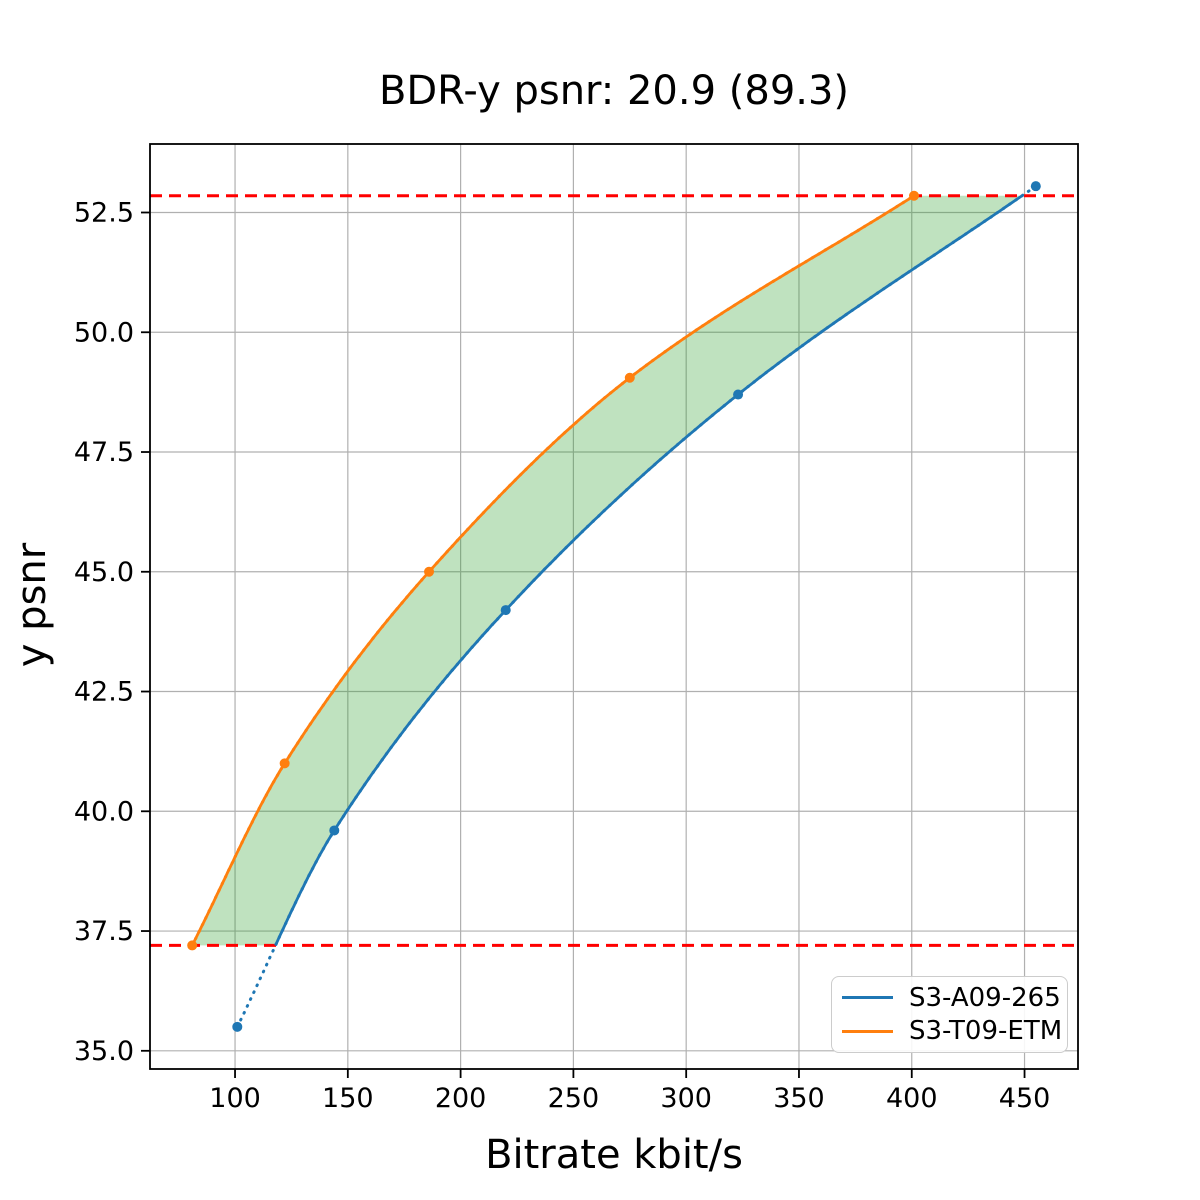 This screenshot has width=1200, height=1200. Describe the element at coordinates (614, 1155) in the screenshot. I see `x-axis-label: Bitrate kbit/s` at that location.